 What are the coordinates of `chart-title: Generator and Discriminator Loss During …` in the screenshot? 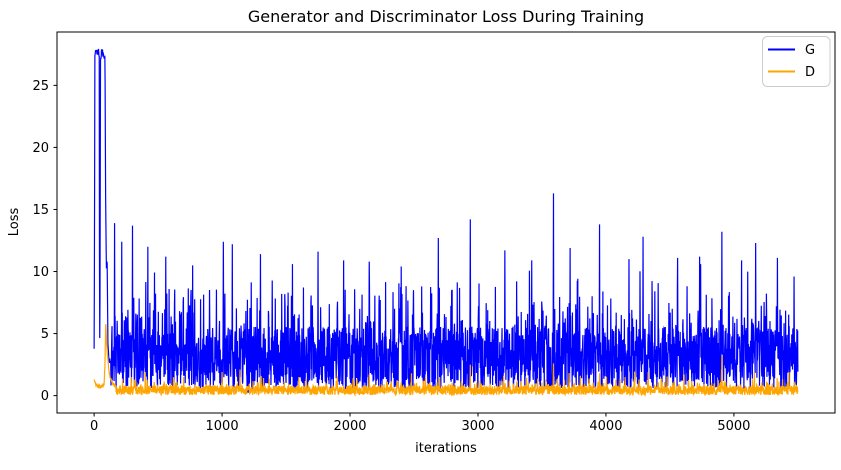 It's located at (446, 16).